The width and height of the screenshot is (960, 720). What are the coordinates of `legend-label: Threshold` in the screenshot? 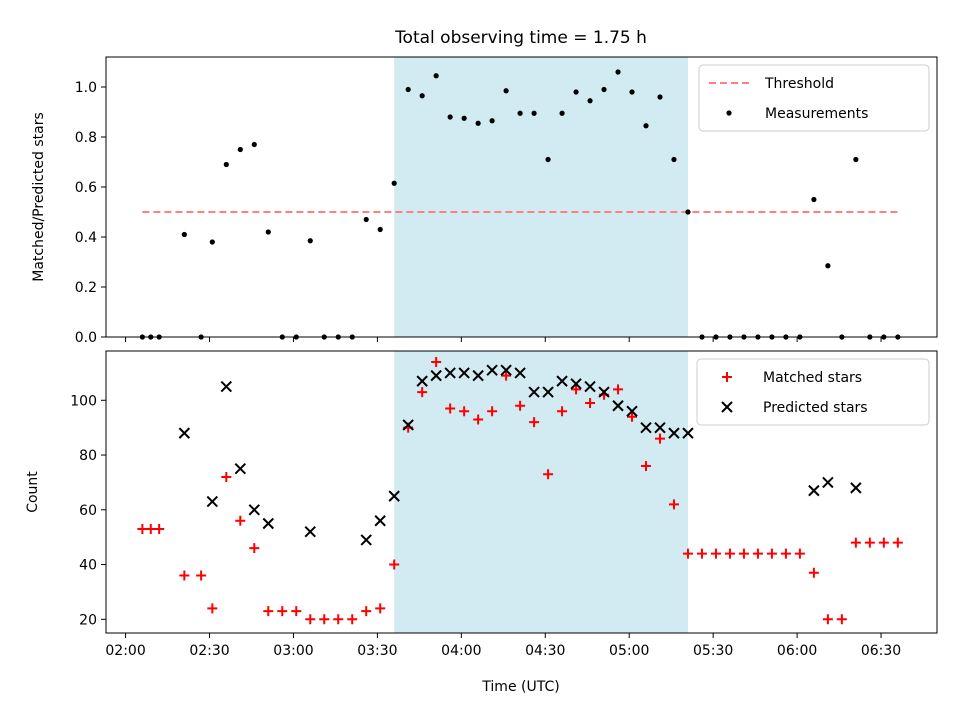 It's located at (799, 84).